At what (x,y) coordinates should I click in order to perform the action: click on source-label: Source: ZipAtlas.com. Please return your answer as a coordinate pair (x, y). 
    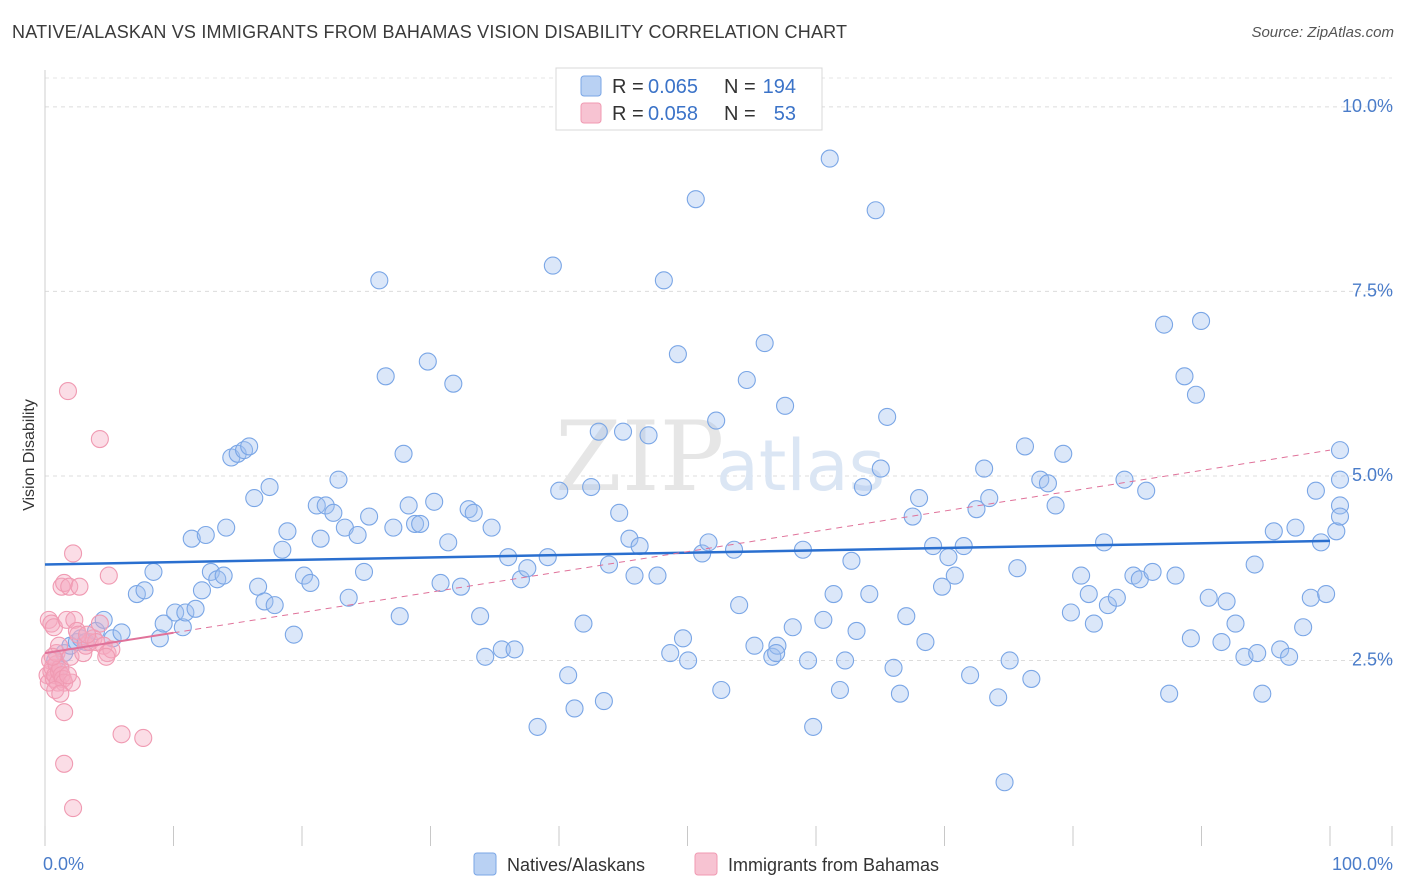
    Looking at the image, I should click on (1322, 32).